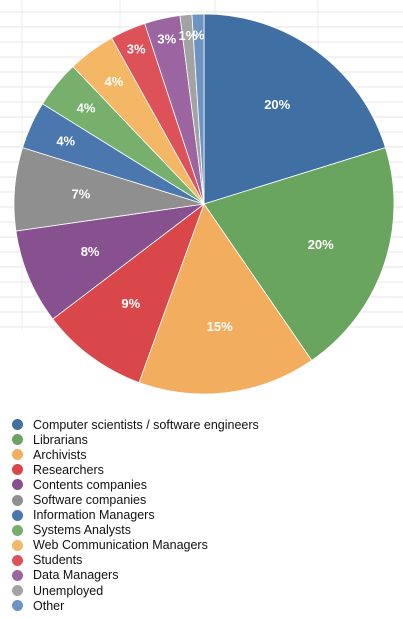  I want to click on legend-label: Librarians, so click(60, 440).